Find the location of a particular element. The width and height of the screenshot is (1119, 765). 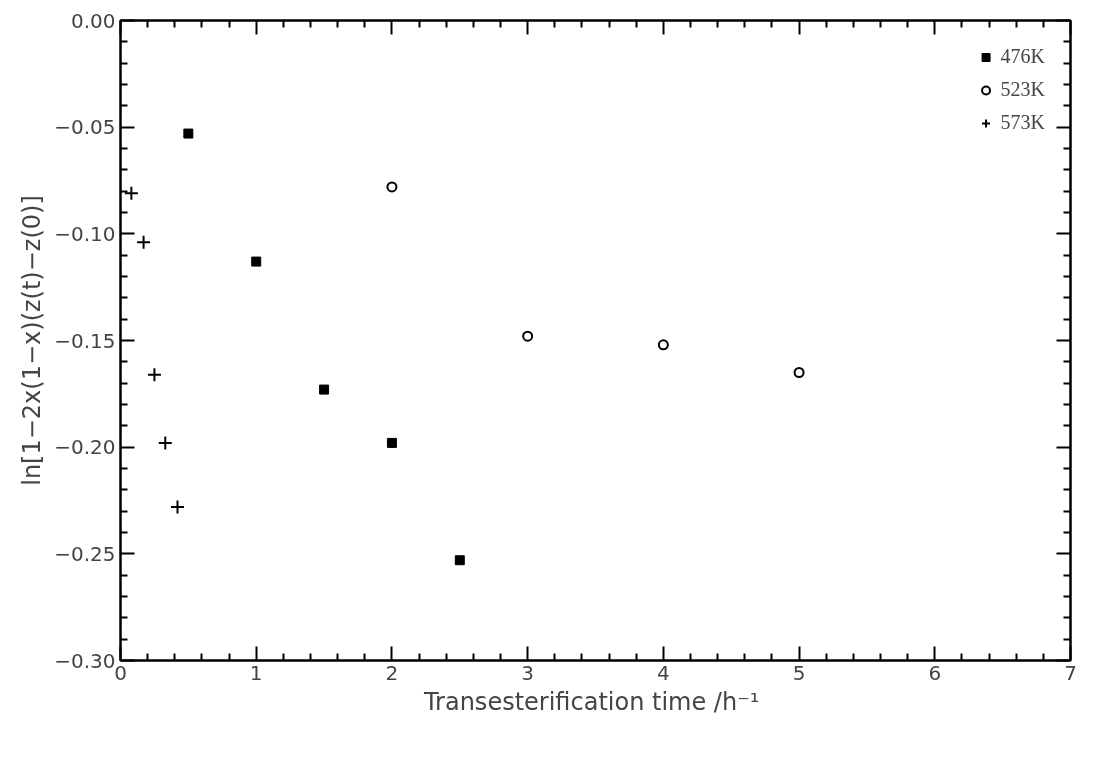

y-axis-title: ln[1−2x(1−x)(z(t)−z(0)] is located at coordinates (32, 340).